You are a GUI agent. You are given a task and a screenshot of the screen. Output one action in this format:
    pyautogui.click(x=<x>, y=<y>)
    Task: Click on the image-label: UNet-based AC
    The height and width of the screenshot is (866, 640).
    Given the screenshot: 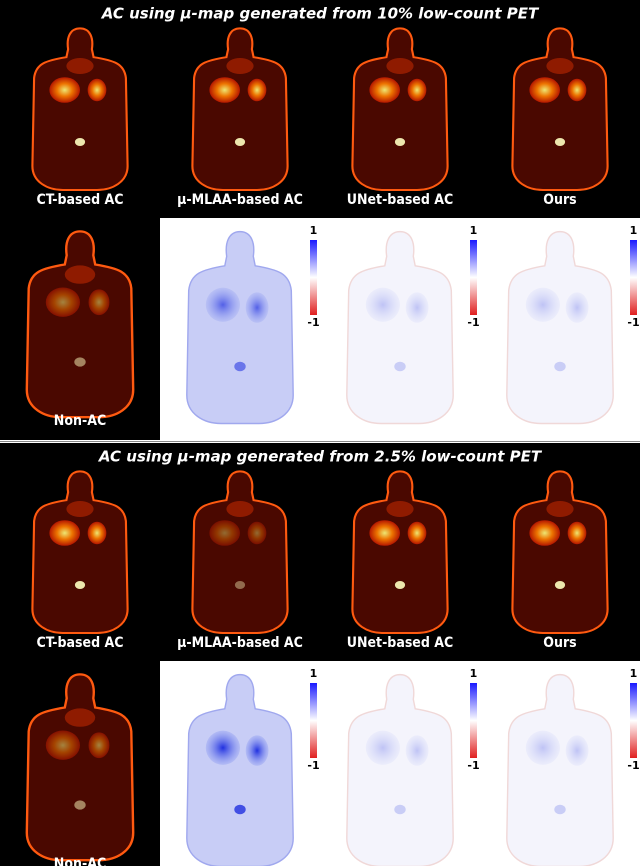 What is the action you would take?
    pyautogui.click(x=400, y=643)
    